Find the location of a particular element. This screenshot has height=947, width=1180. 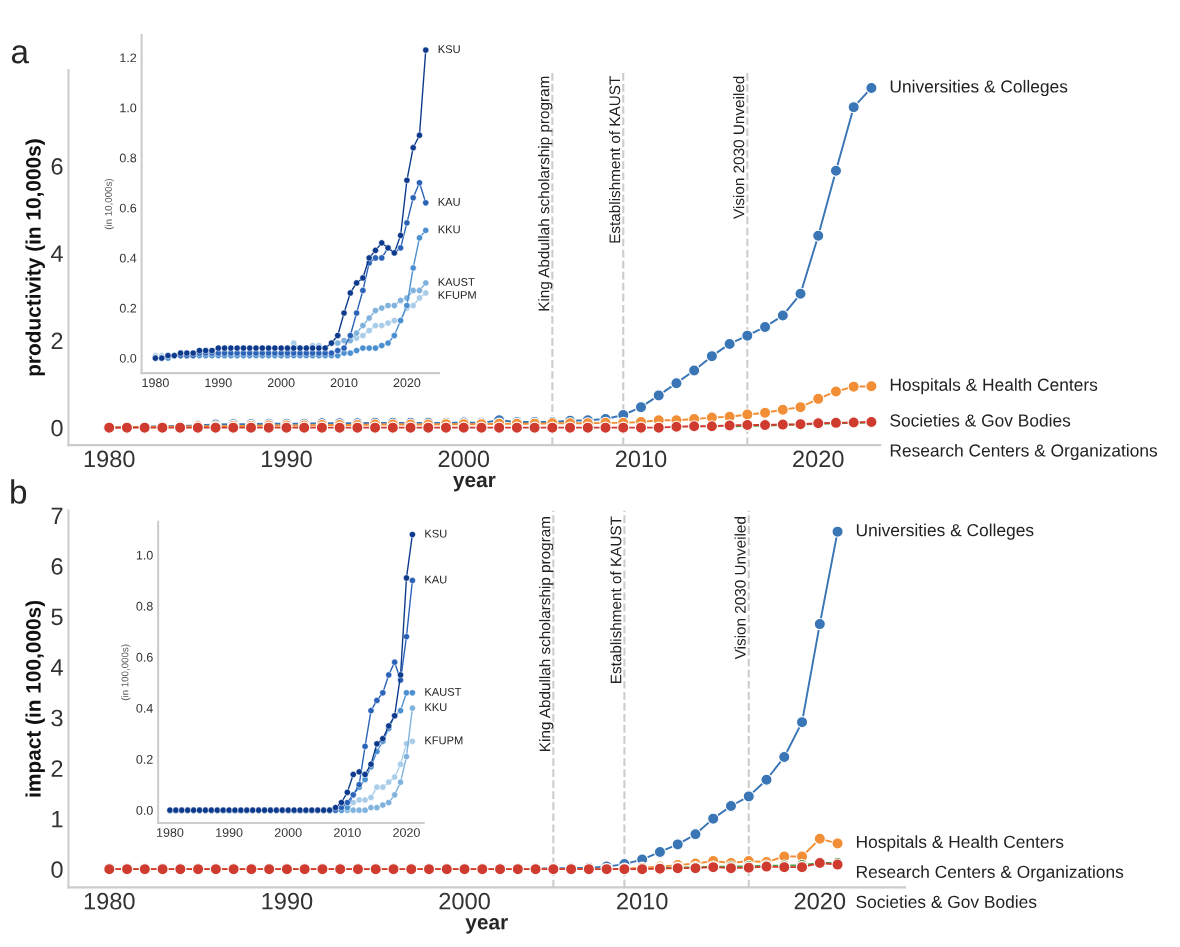

y-axis-title: (in 10,000s) is located at coordinates (109, 204).